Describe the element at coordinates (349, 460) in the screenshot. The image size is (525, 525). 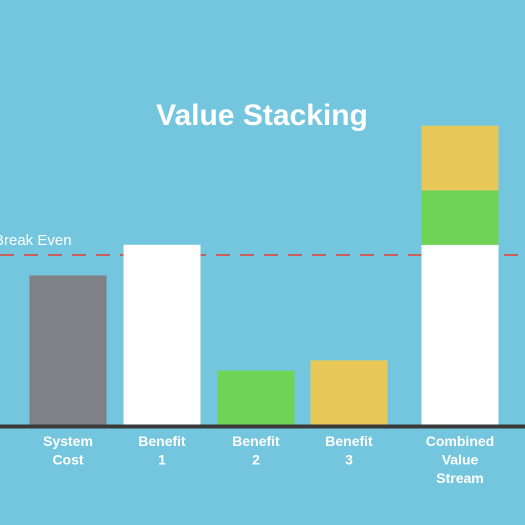
I see `category-label-line: 3` at that location.